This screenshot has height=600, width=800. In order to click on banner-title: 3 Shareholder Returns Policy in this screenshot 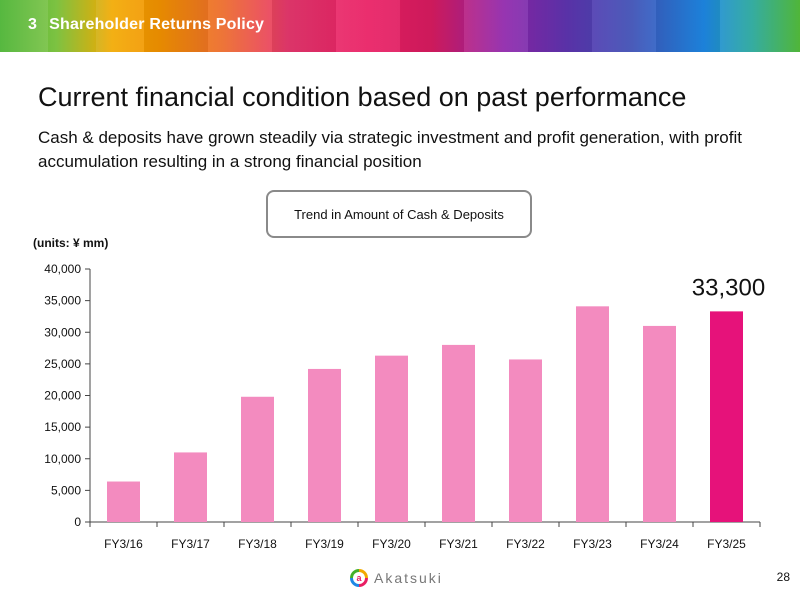, I will do `click(146, 25)`.